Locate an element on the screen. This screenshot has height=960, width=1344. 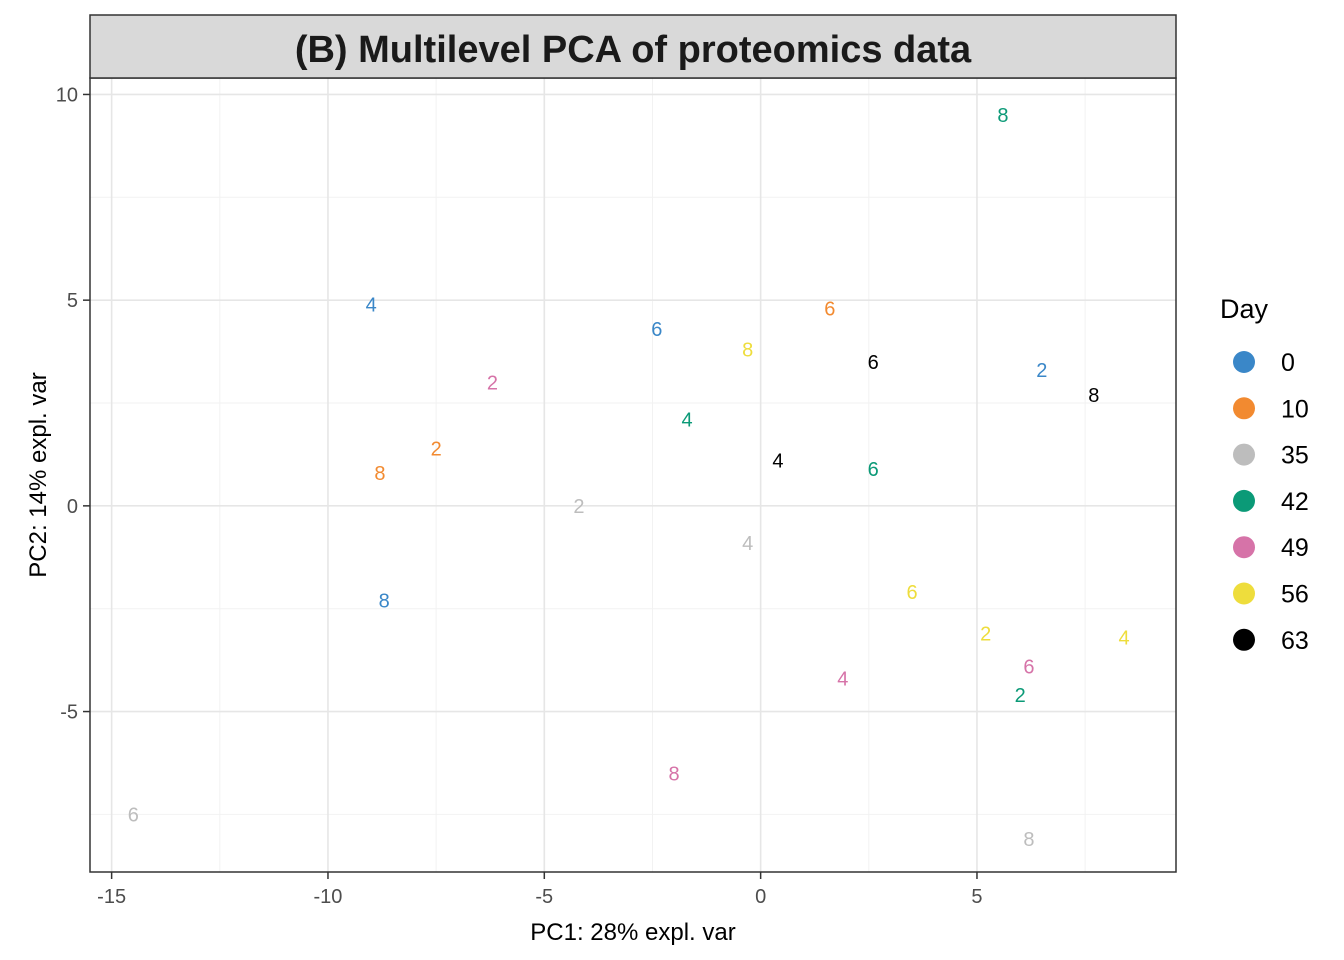
data-point-day-56: 8 is located at coordinates (747, 351).